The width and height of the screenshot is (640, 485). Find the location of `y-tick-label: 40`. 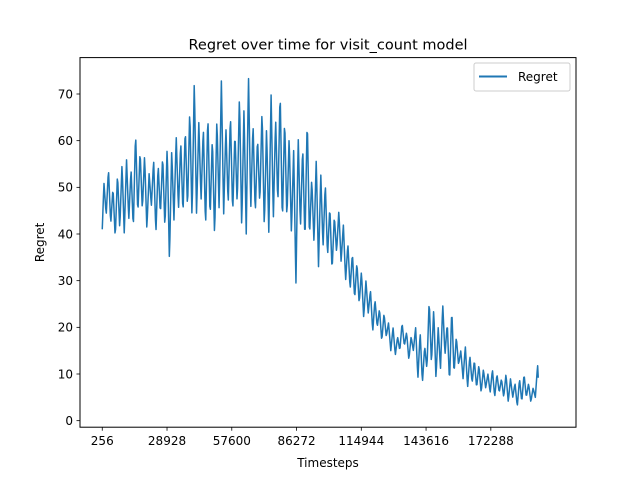

y-tick-label: 40 is located at coordinates (65, 234).